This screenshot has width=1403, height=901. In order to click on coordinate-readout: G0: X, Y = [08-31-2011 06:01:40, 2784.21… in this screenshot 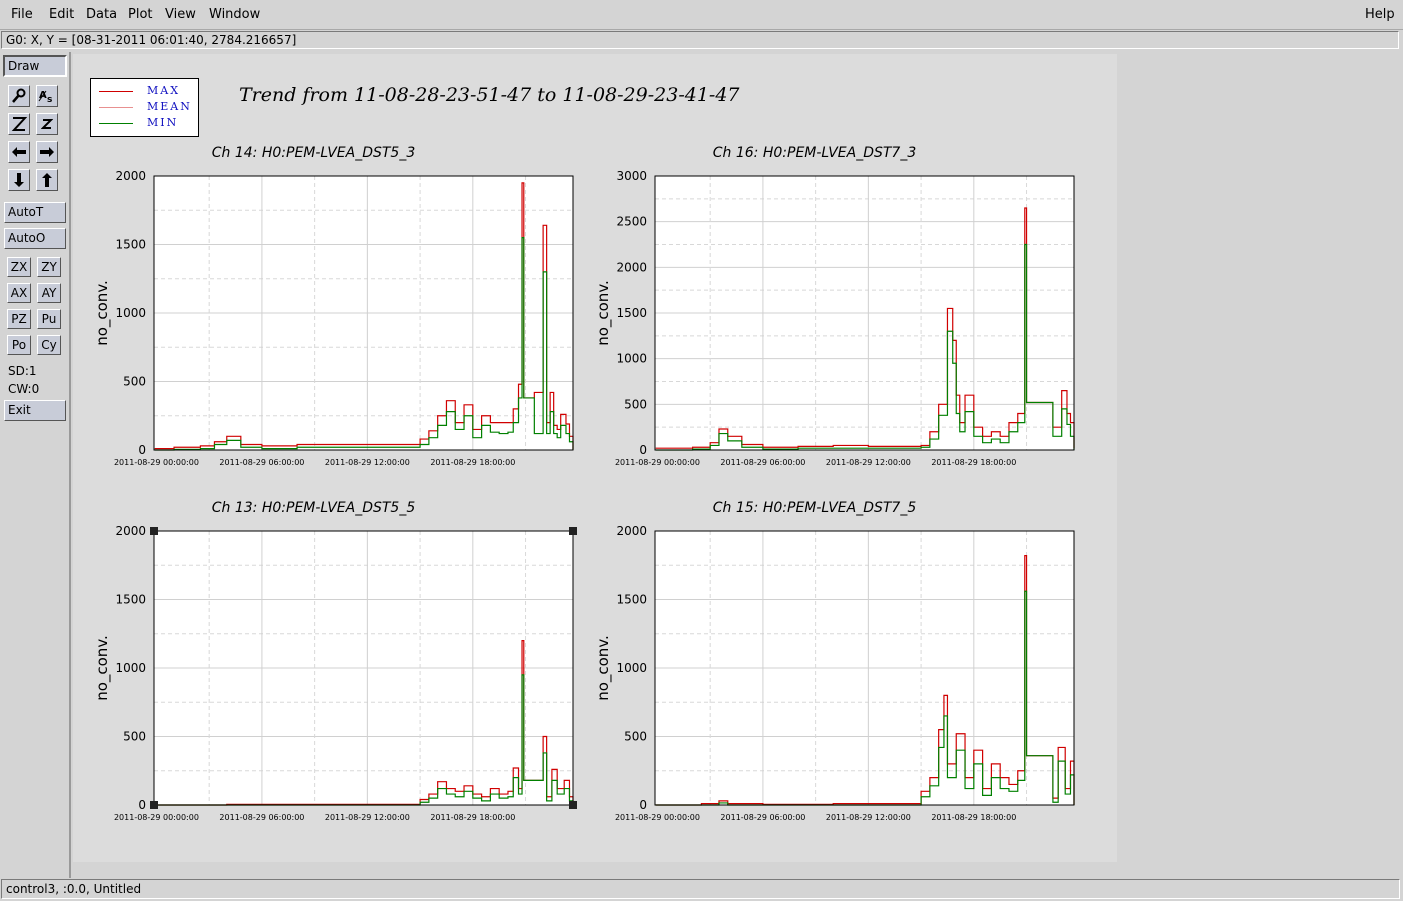, I will do `click(151, 40)`.